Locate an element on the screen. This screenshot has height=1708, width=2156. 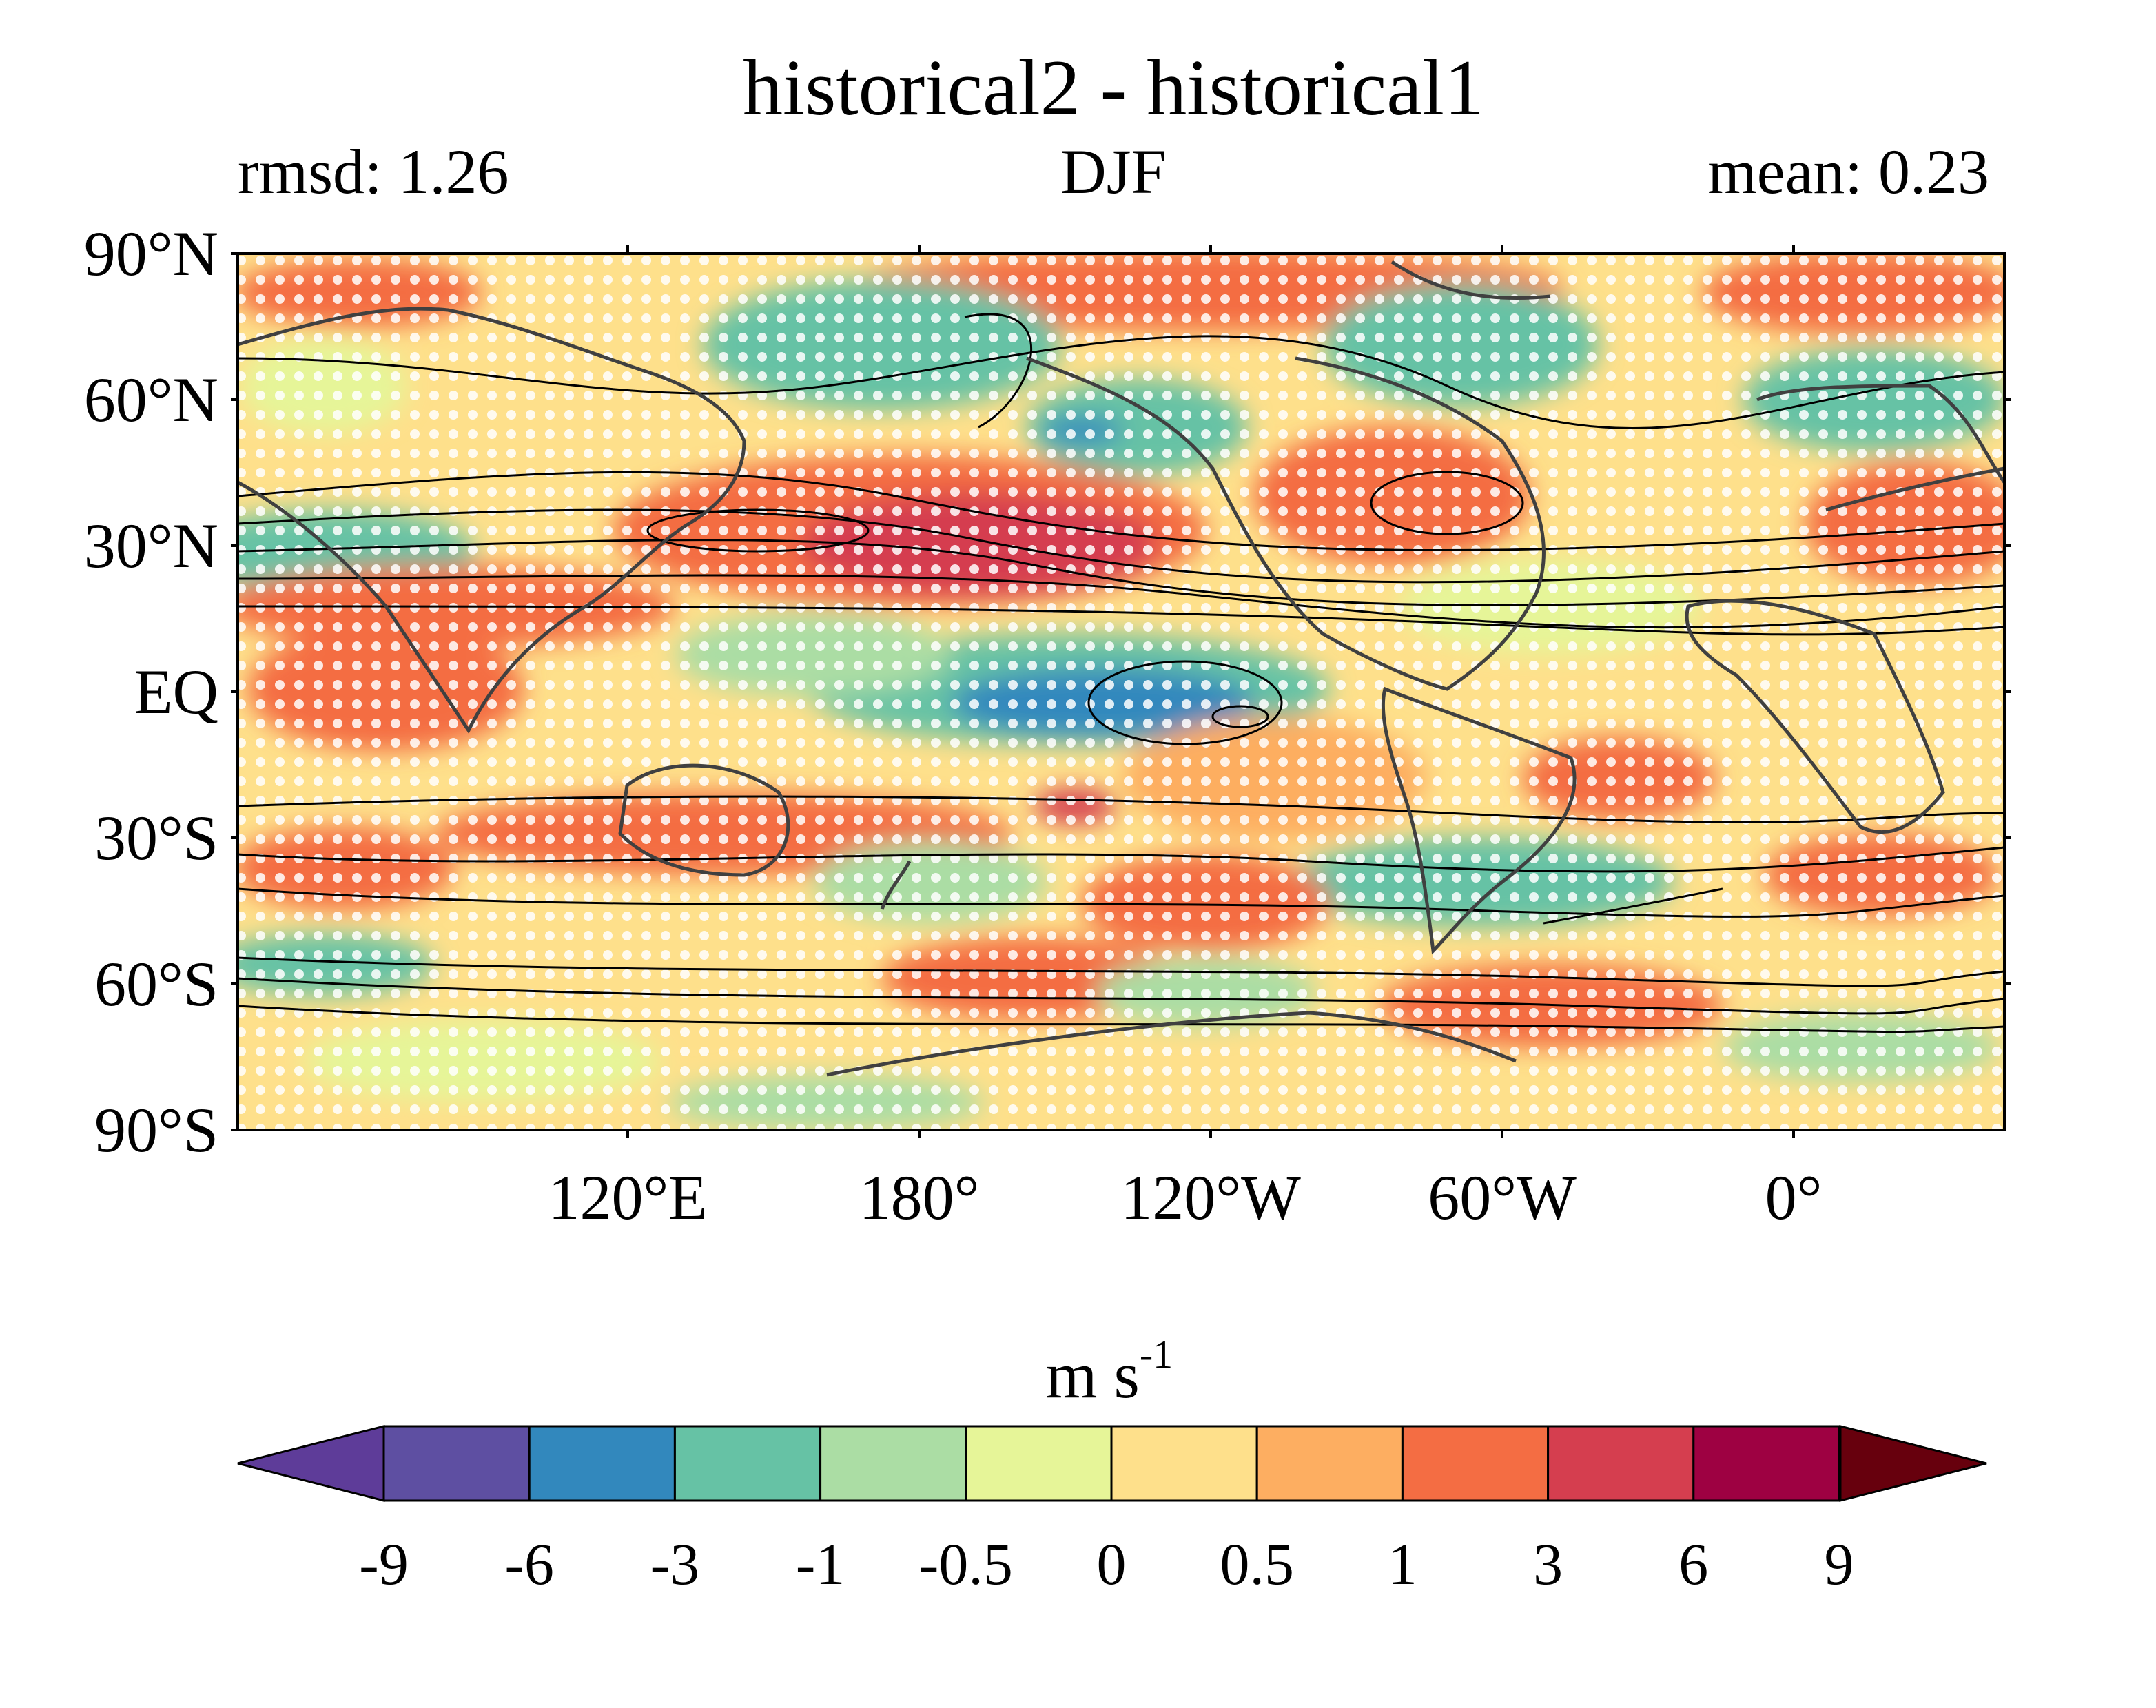
colorbar-tick-label: -9 is located at coordinates (384, 1564).